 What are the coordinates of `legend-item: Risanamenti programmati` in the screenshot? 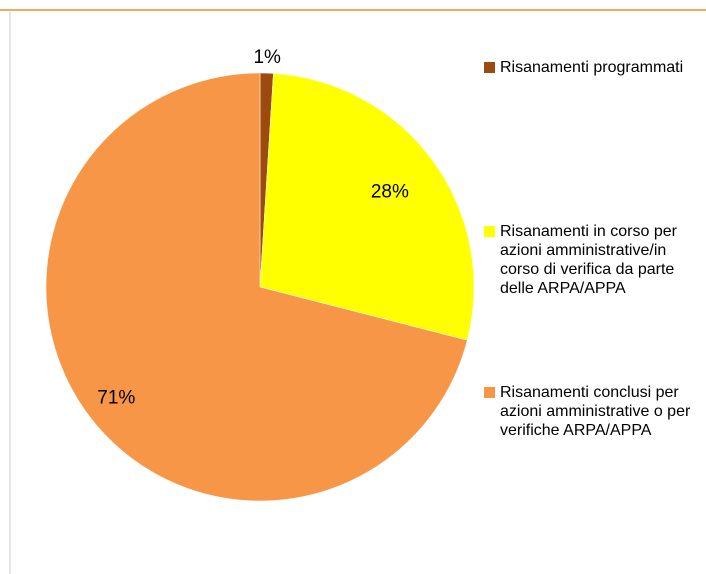 It's located at (595, 67).